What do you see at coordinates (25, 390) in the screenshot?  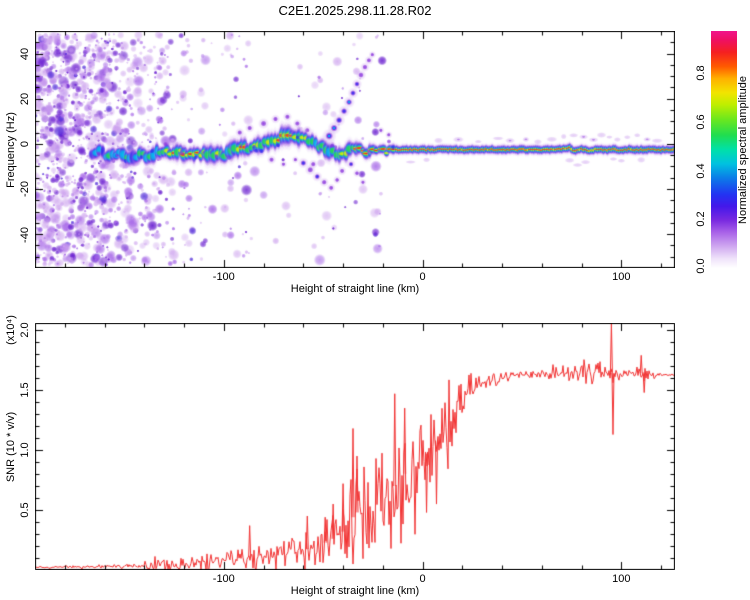 I see `snr-tick-label: 1.5` at bounding box center [25, 390].